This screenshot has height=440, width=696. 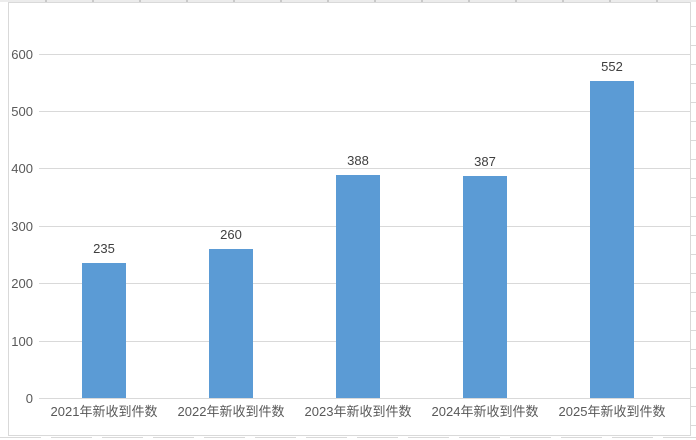 What do you see at coordinates (104, 248) in the screenshot?
I see `bar-value-label: 235` at bounding box center [104, 248].